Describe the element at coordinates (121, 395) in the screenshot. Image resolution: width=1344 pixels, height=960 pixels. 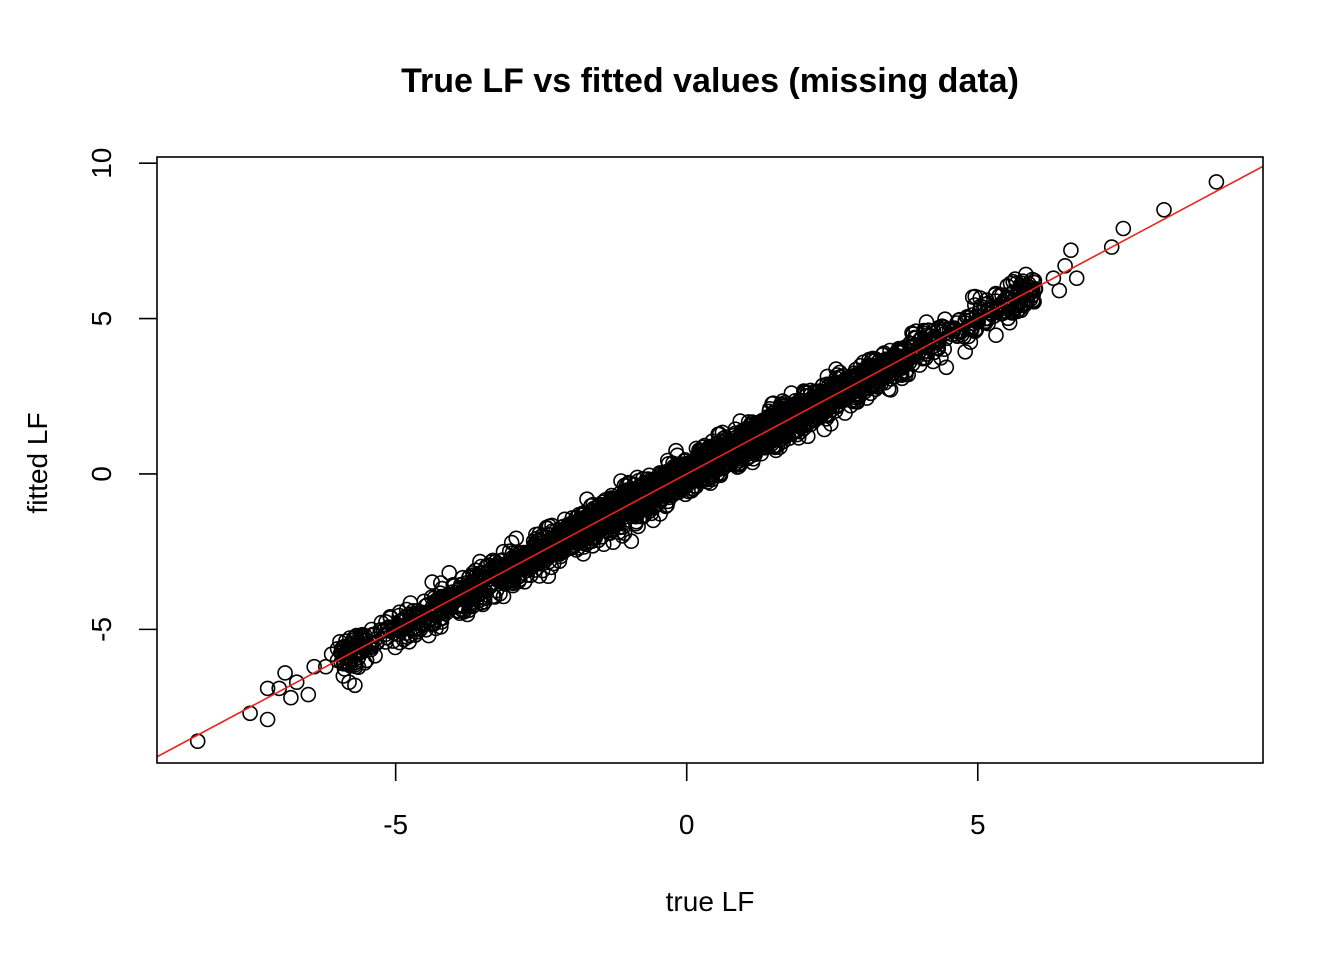
I see `y-axis: -5 0 5 10` at that location.